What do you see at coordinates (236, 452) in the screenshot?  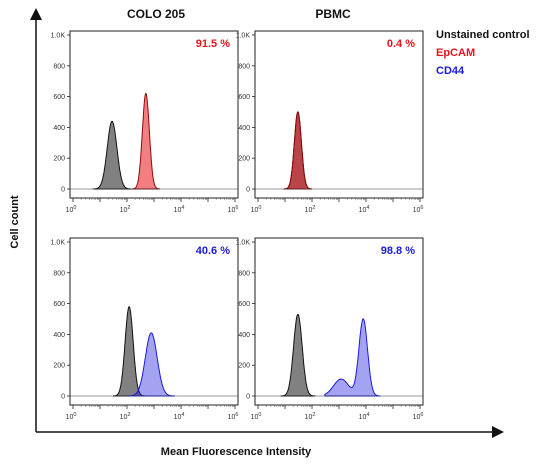 I see `x-axis-title: Mean Fluorescence Intensity` at bounding box center [236, 452].